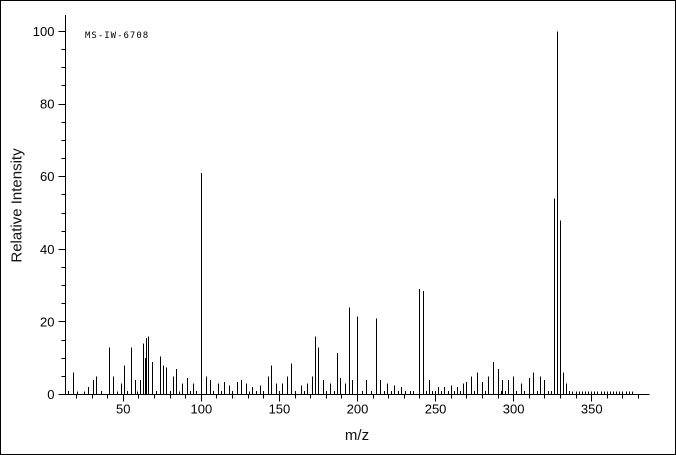 The height and width of the screenshot is (455, 676). Describe the element at coordinates (17, 205) in the screenshot. I see `y-axis-title: Relative Intensity` at that location.